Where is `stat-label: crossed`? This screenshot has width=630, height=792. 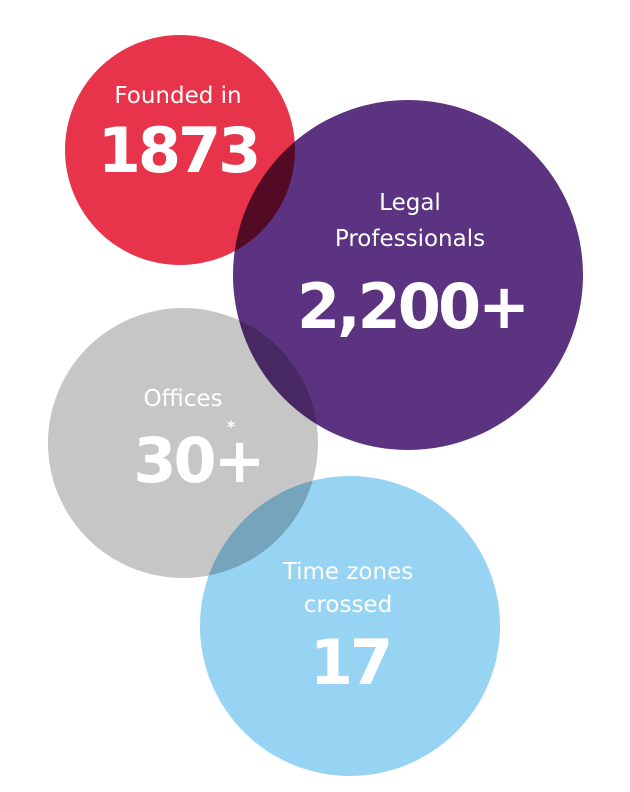
stat-label: crossed is located at coordinates (348, 605).